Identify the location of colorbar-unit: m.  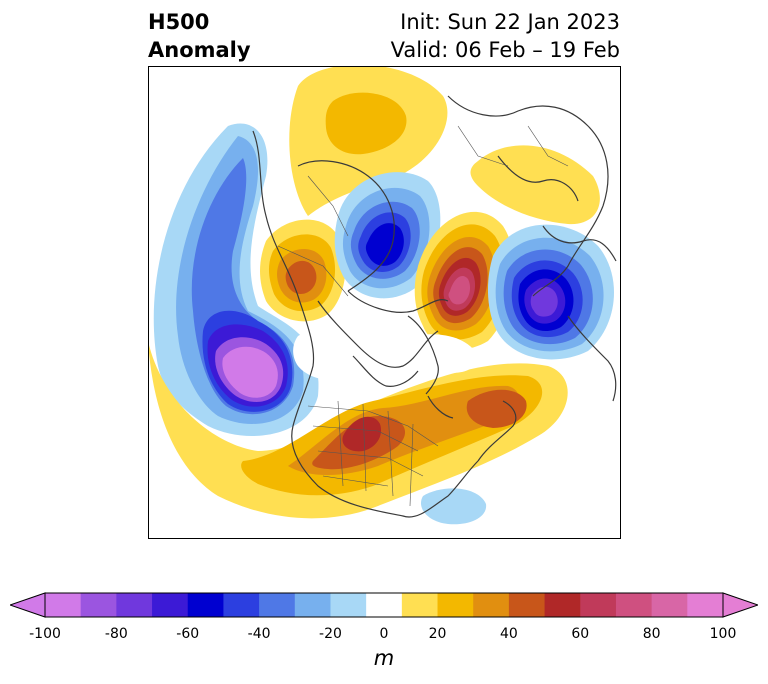
(384, 658).